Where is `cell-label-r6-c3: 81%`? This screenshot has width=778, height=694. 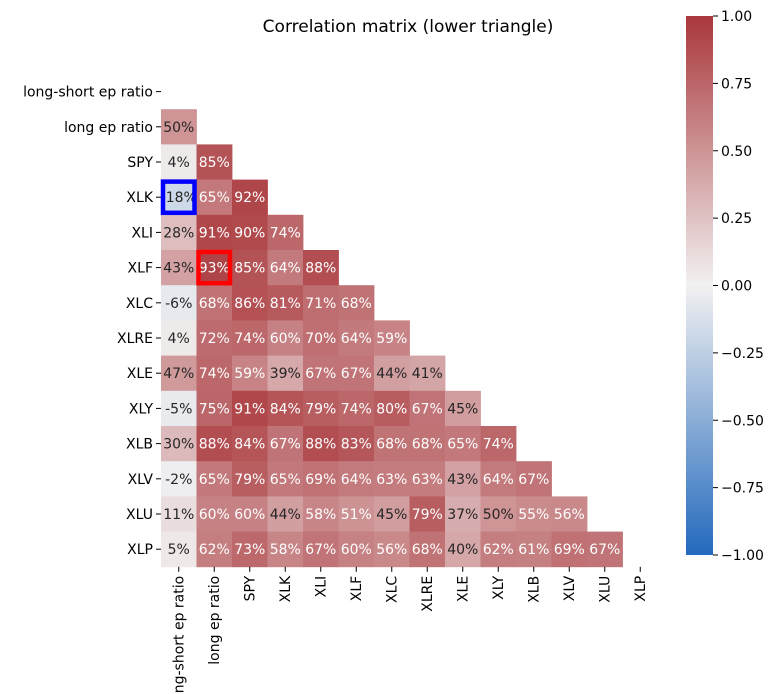
cell-label-r6-c3: 81% is located at coordinates (285, 304).